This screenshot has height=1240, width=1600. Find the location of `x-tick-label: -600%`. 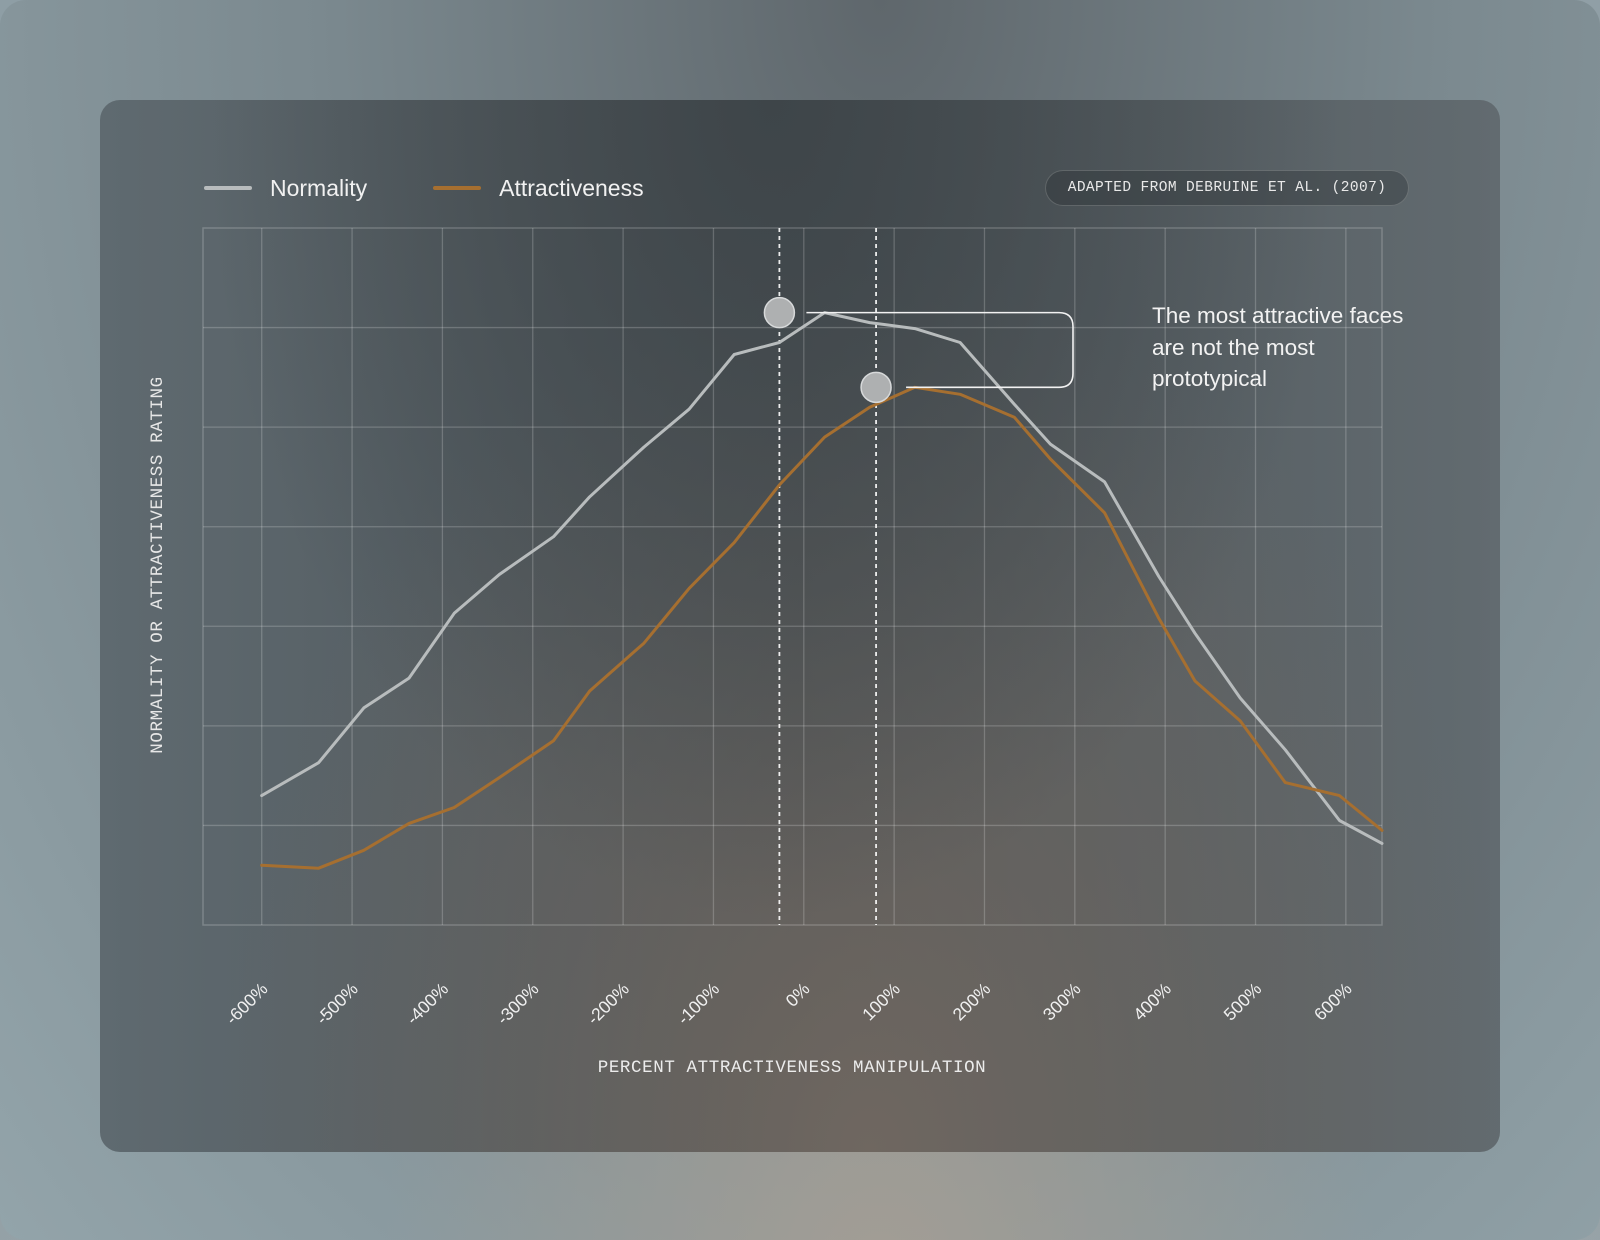

x-tick-label: -600% is located at coordinates (247, 1004).